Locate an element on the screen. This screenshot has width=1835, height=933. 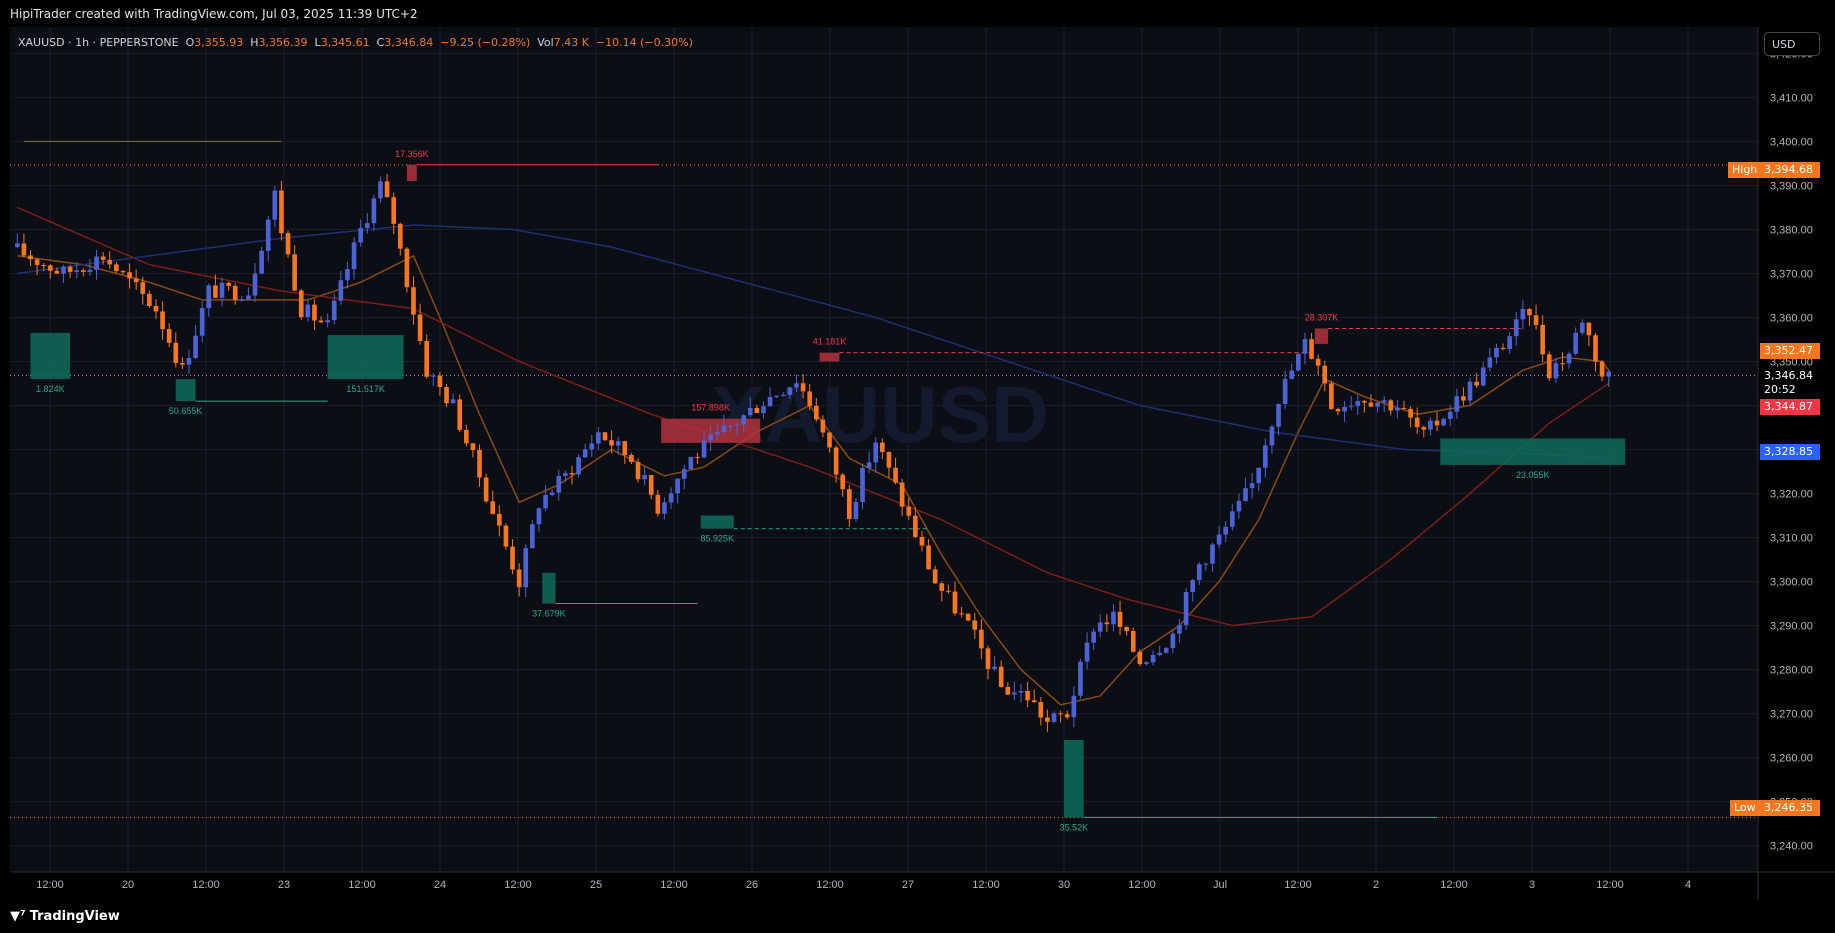
currency-button: USD is located at coordinates (1792, 44).